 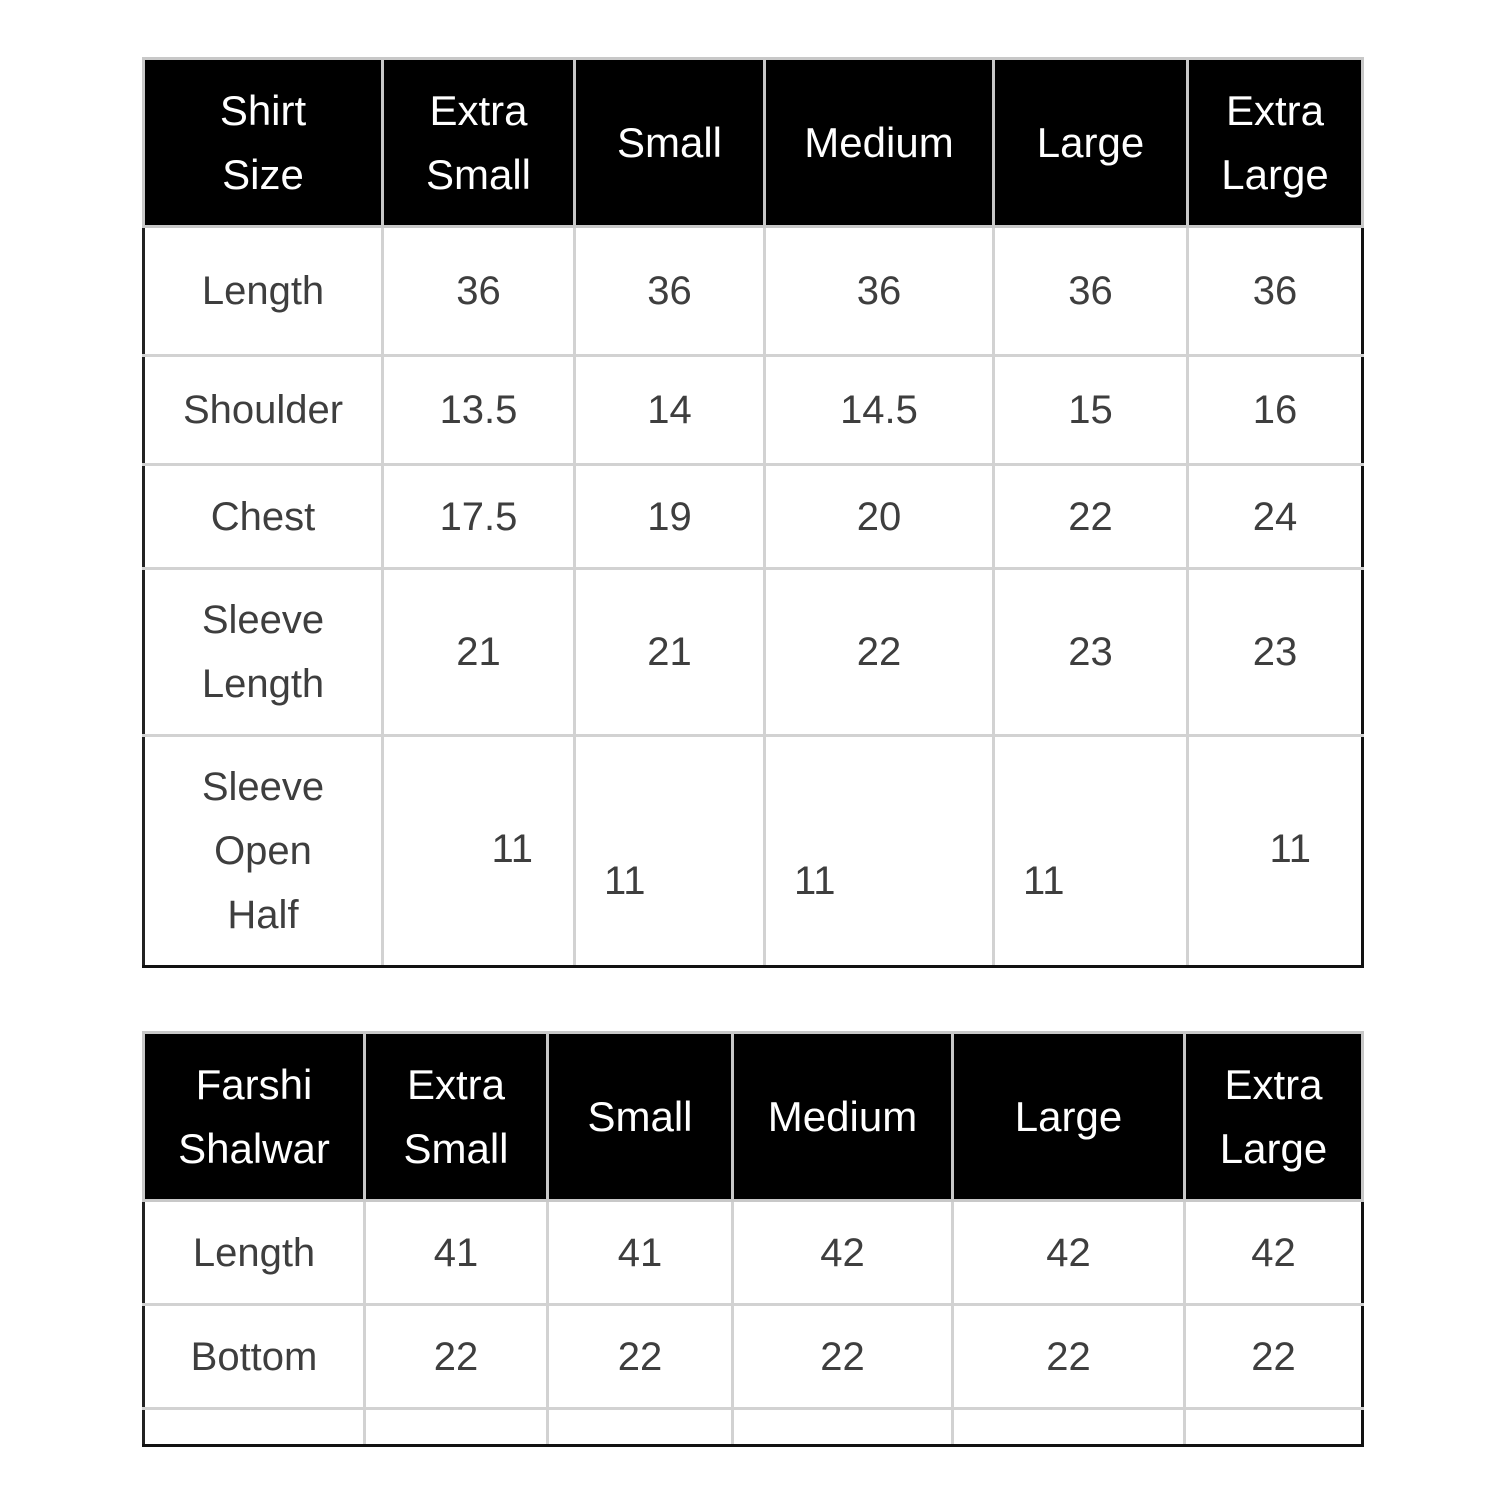 I want to click on table-row: Sleeve Length 21 21 22 23 23, so click(x=753, y=652).